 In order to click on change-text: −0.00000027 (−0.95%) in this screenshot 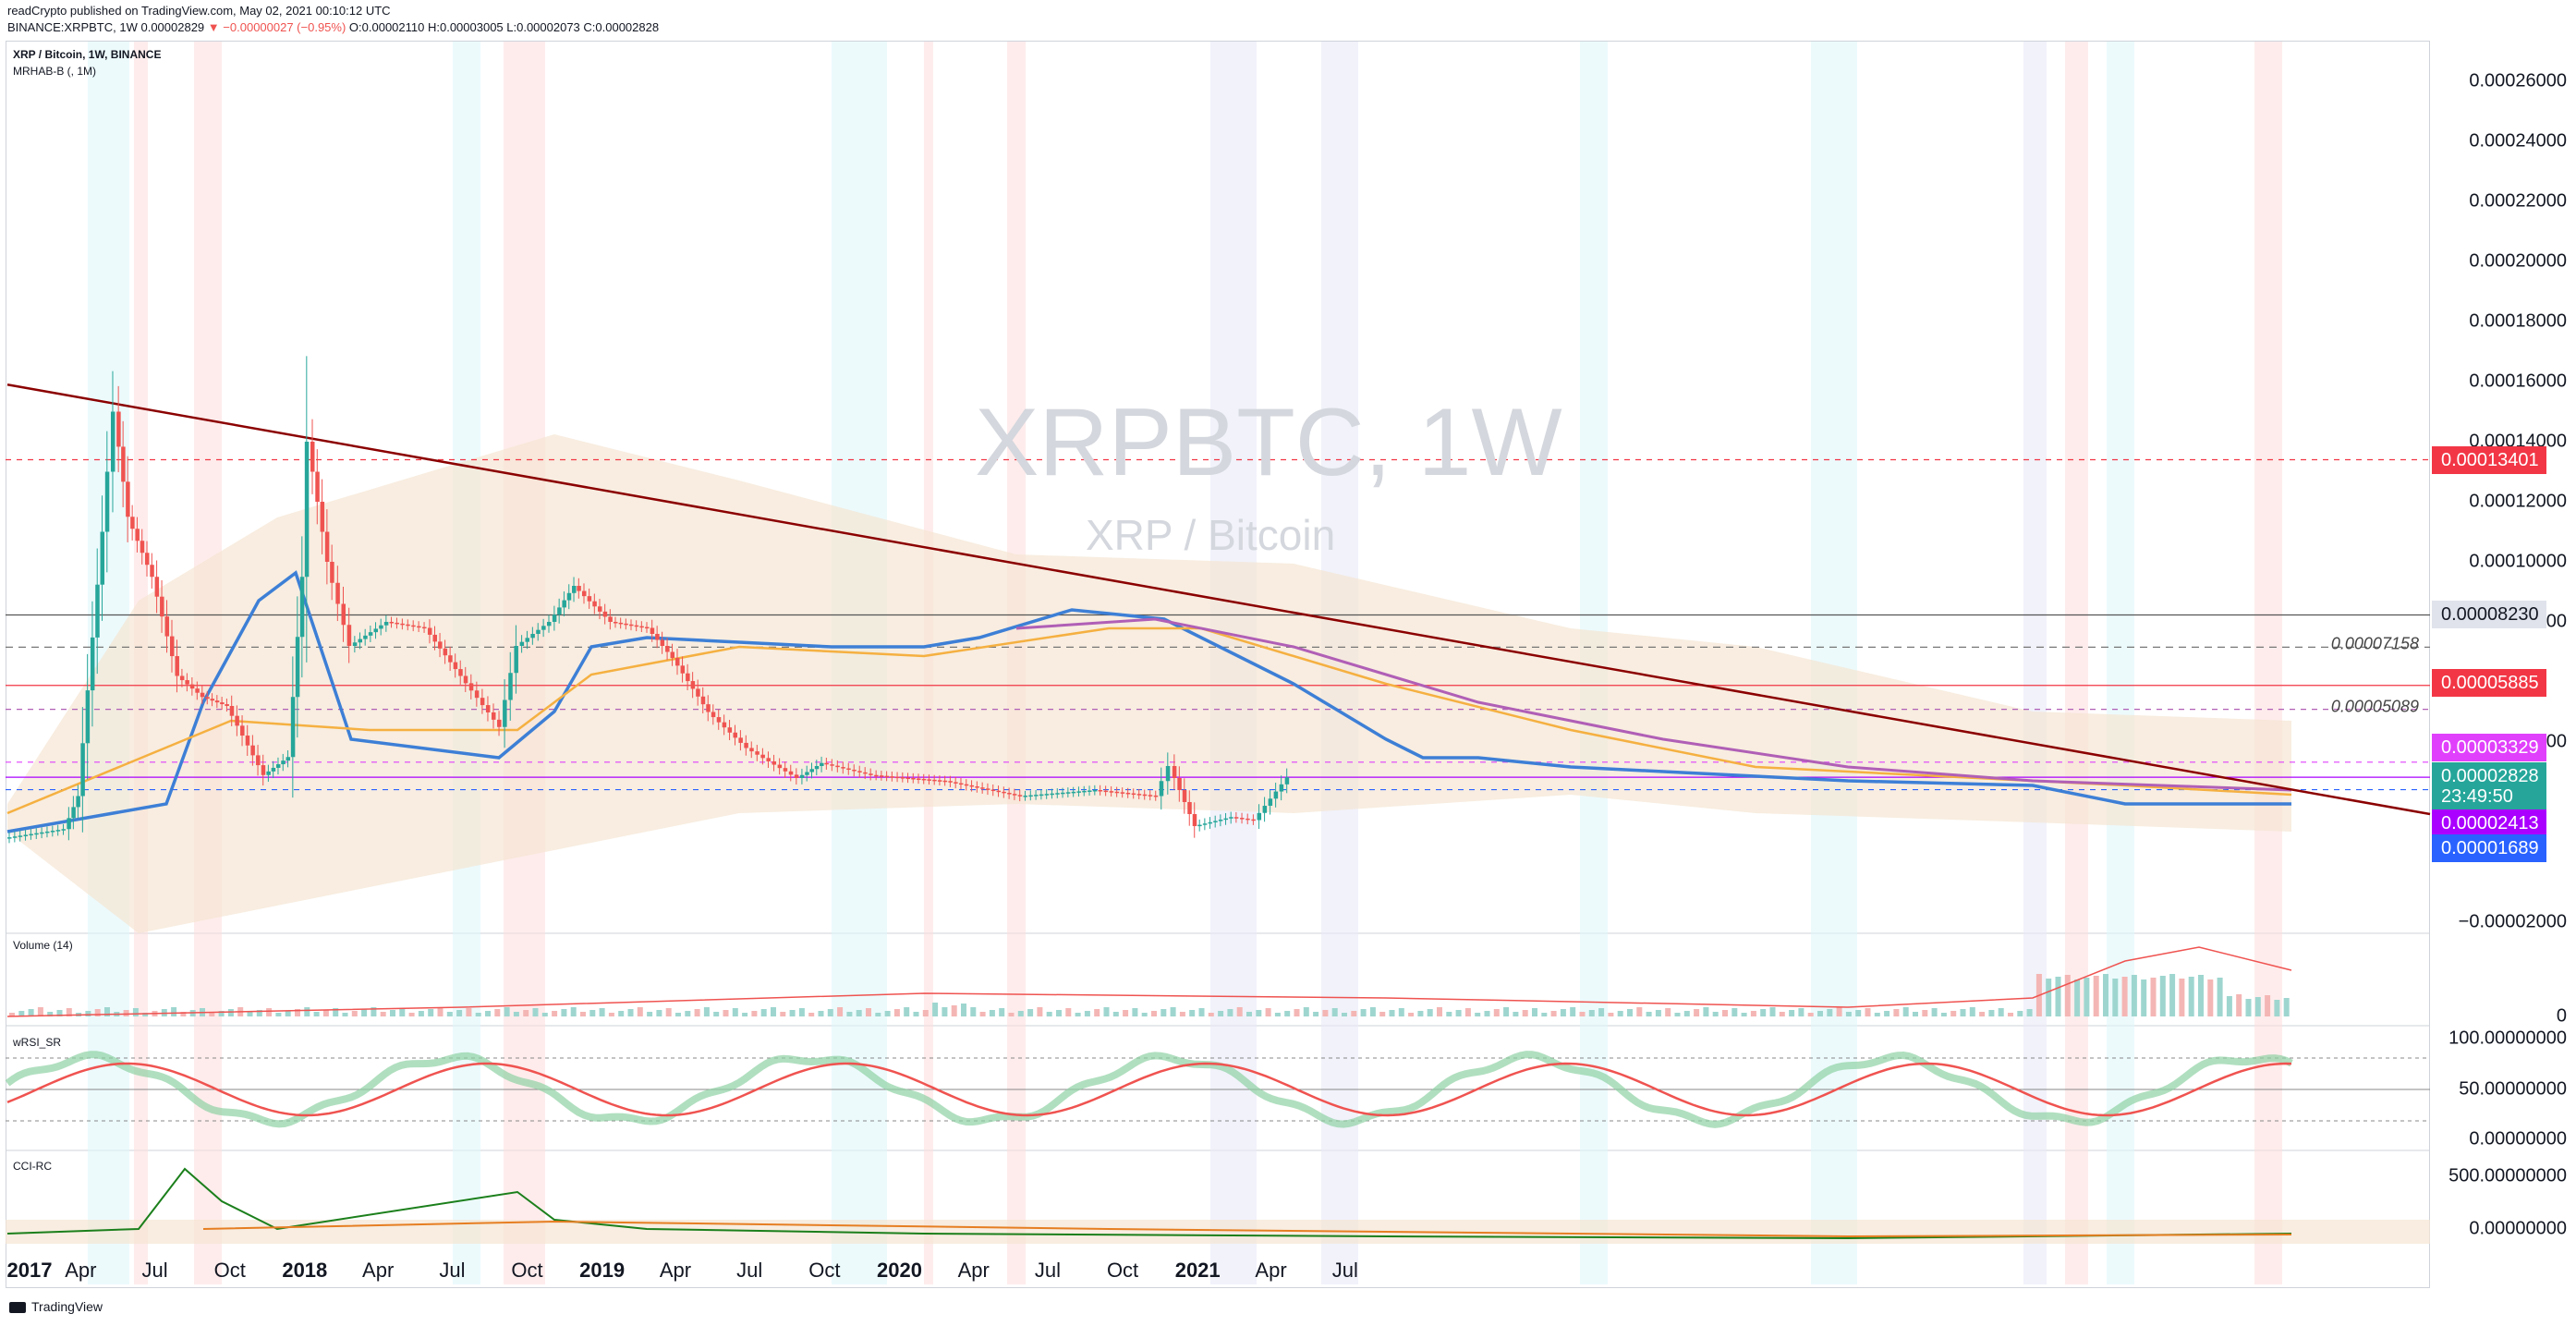, I will do `click(284, 27)`.